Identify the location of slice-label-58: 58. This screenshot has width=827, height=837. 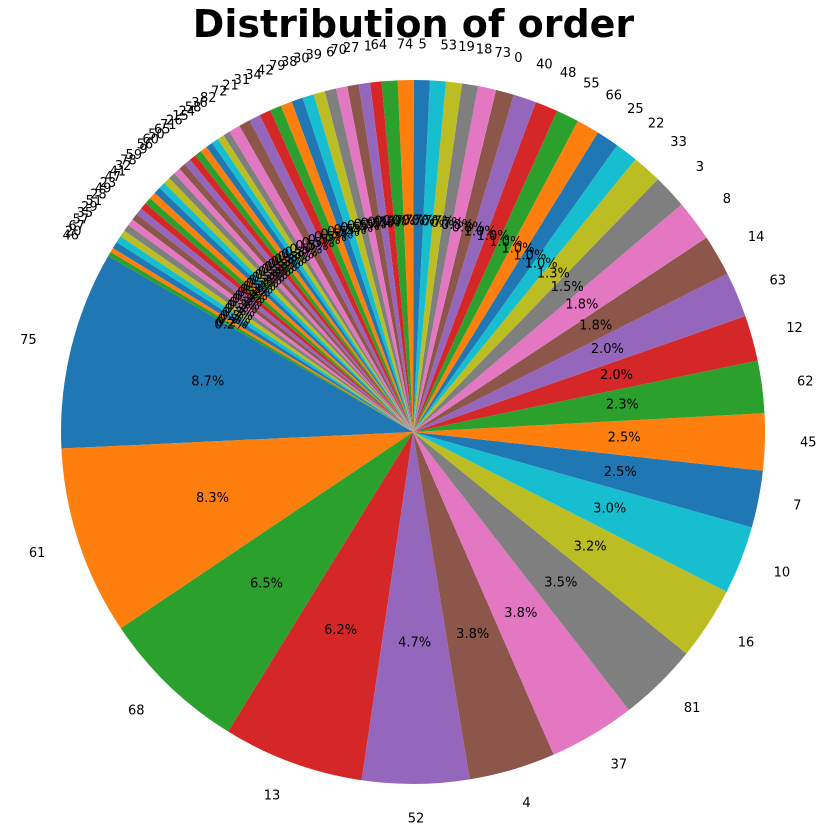
(193, 107).